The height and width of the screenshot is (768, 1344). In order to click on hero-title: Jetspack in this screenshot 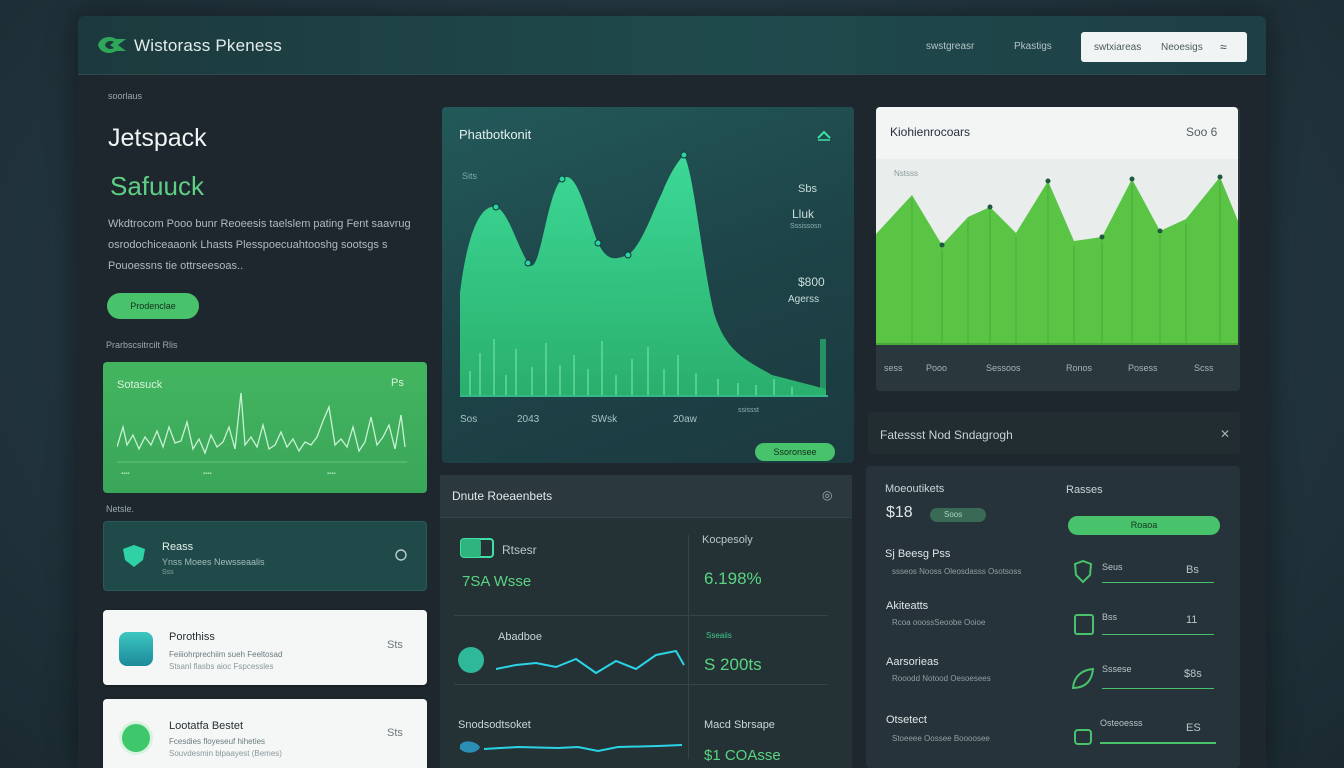, I will do `click(157, 138)`.